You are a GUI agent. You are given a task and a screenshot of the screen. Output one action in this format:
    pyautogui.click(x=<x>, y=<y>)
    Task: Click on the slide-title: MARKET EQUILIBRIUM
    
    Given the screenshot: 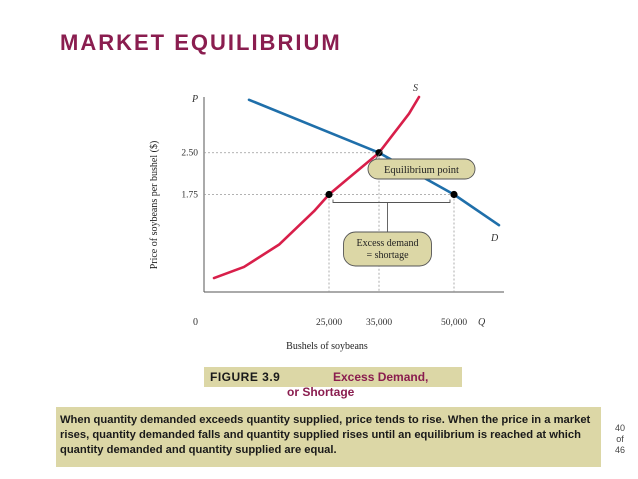 What is the action you would take?
    pyautogui.click(x=201, y=42)
    